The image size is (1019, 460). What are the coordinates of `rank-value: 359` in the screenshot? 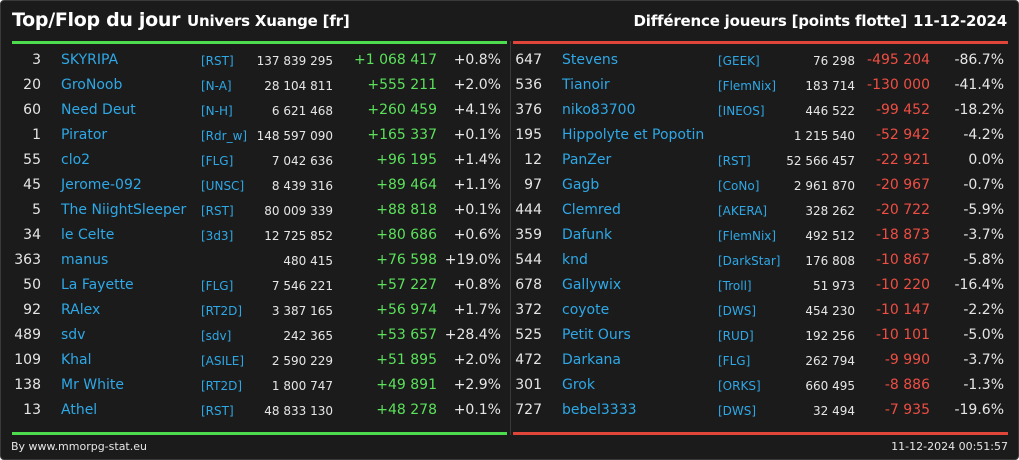 It's located at (528, 235).